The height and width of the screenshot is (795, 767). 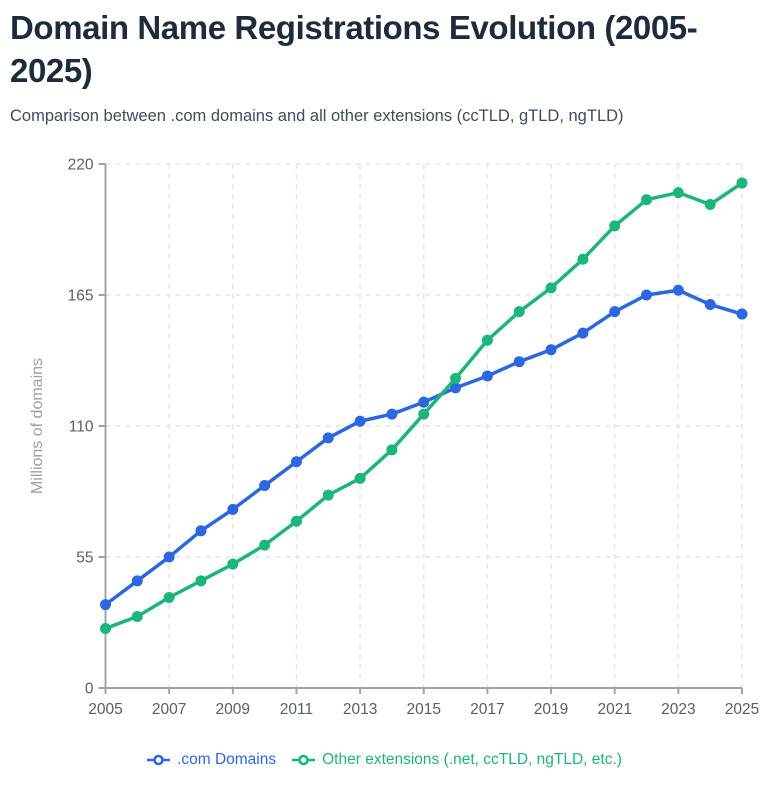 I want to click on svg-text: 55, so click(x=84, y=558).